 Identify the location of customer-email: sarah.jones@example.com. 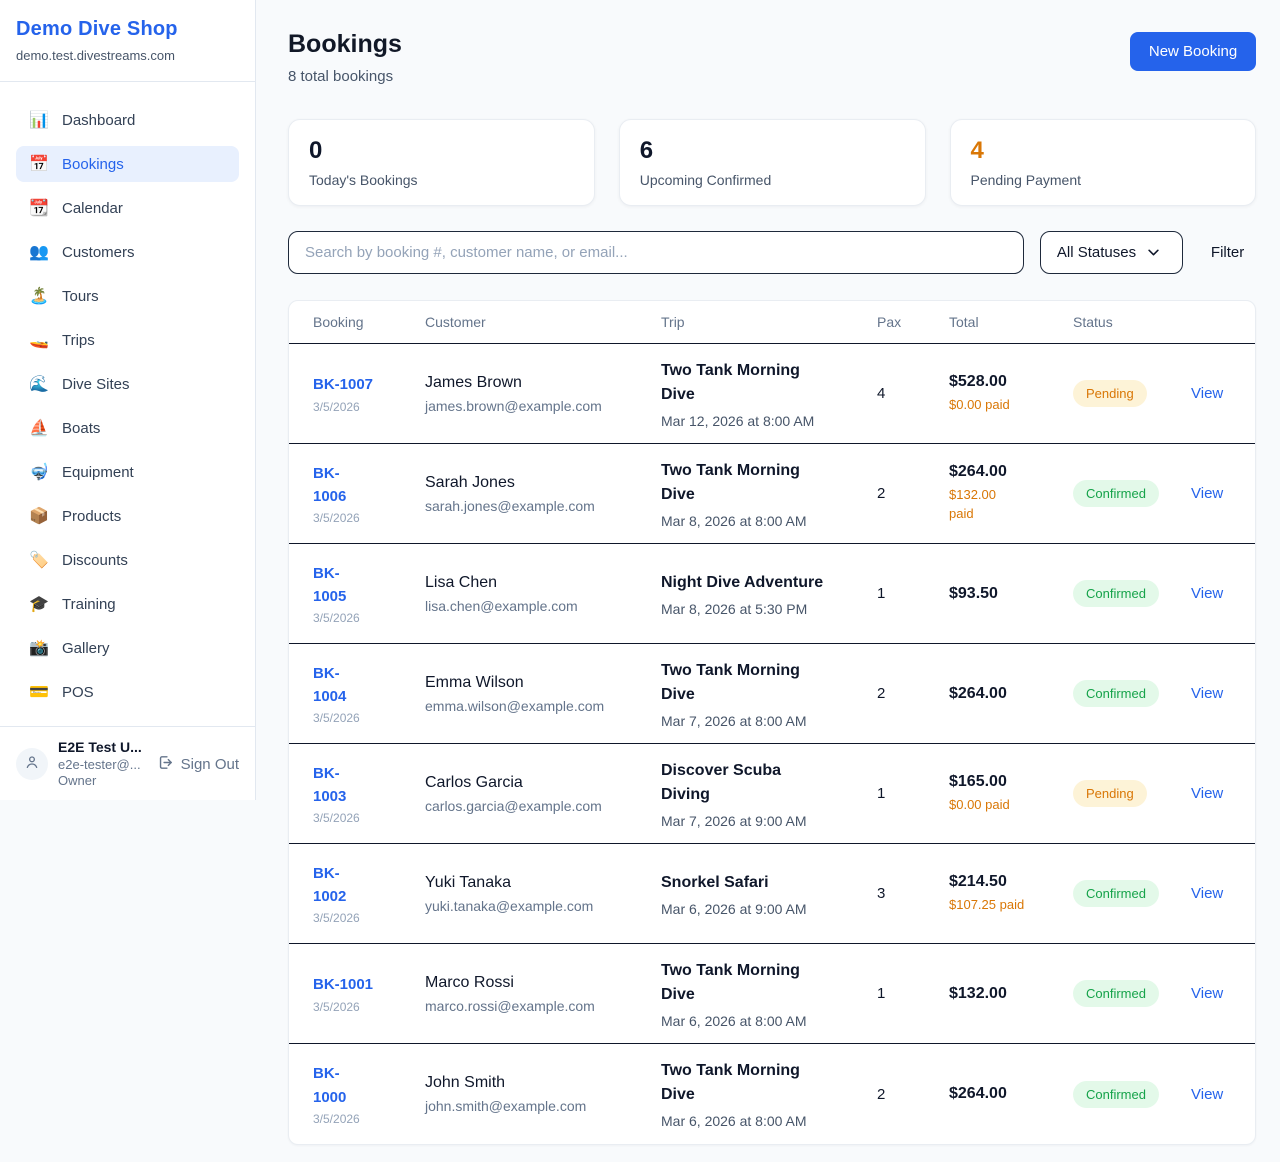
(510, 505).